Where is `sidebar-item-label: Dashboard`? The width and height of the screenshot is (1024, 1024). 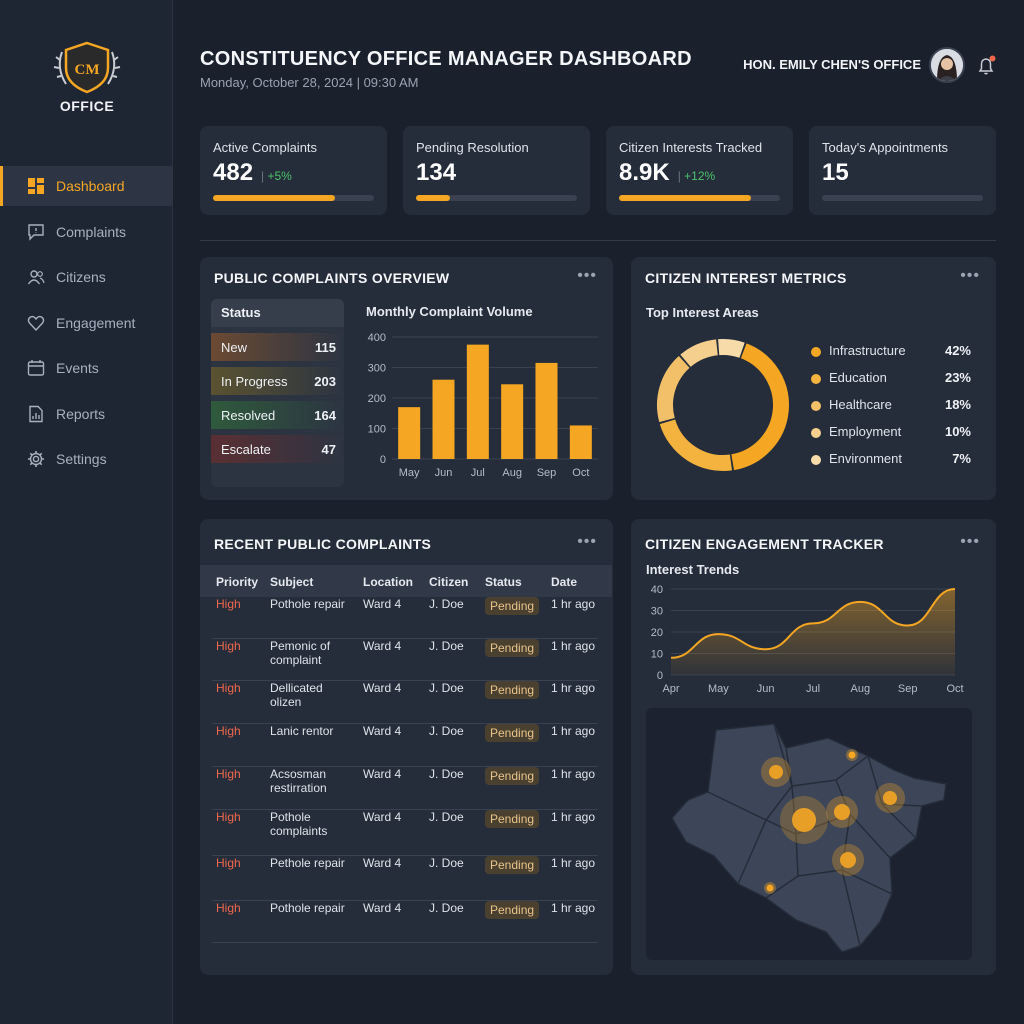
sidebar-item-label: Dashboard is located at coordinates (90, 186).